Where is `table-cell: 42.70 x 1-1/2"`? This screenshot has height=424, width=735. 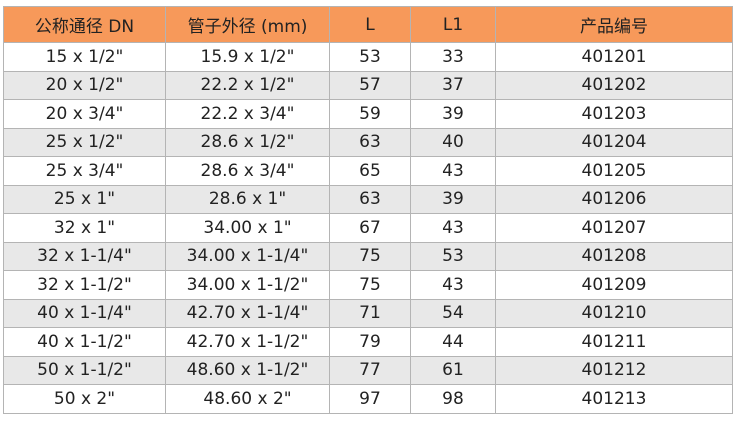 table-cell: 42.70 x 1-1/2" is located at coordinates (247, 342).